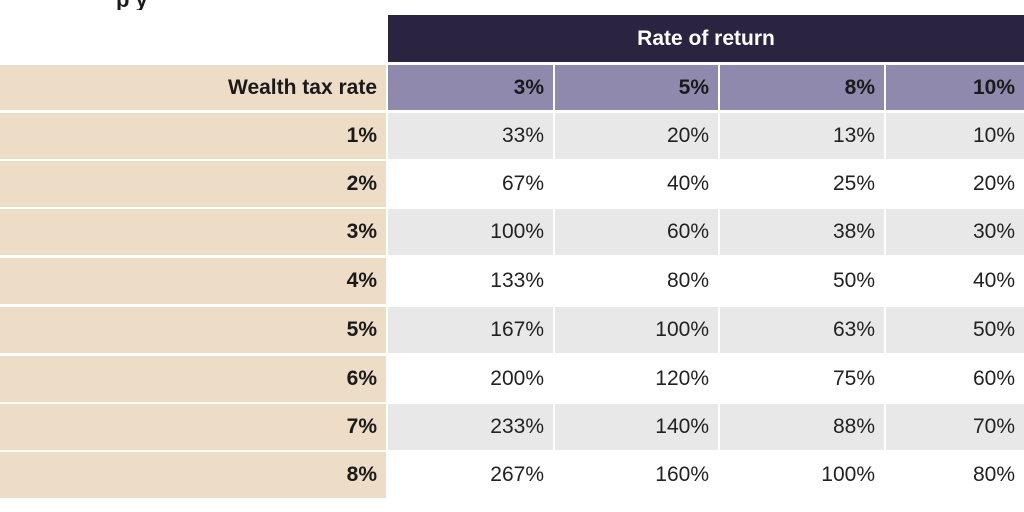 The height and width of the screenshot is (512, 1024). I want to click on table-cell: 160%, so click(636, 475).